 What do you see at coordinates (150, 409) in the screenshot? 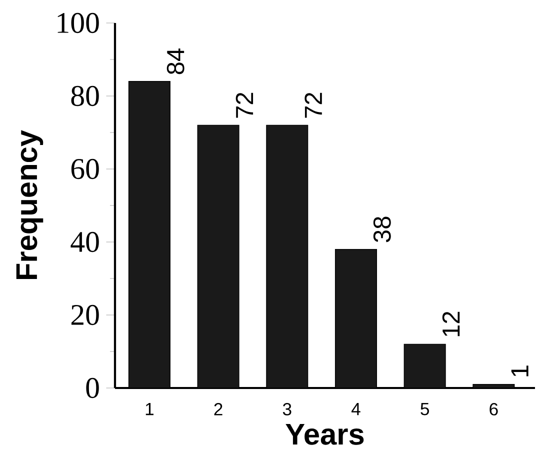
I see `x-tick-label: 1` at bounding box center [150, 409].